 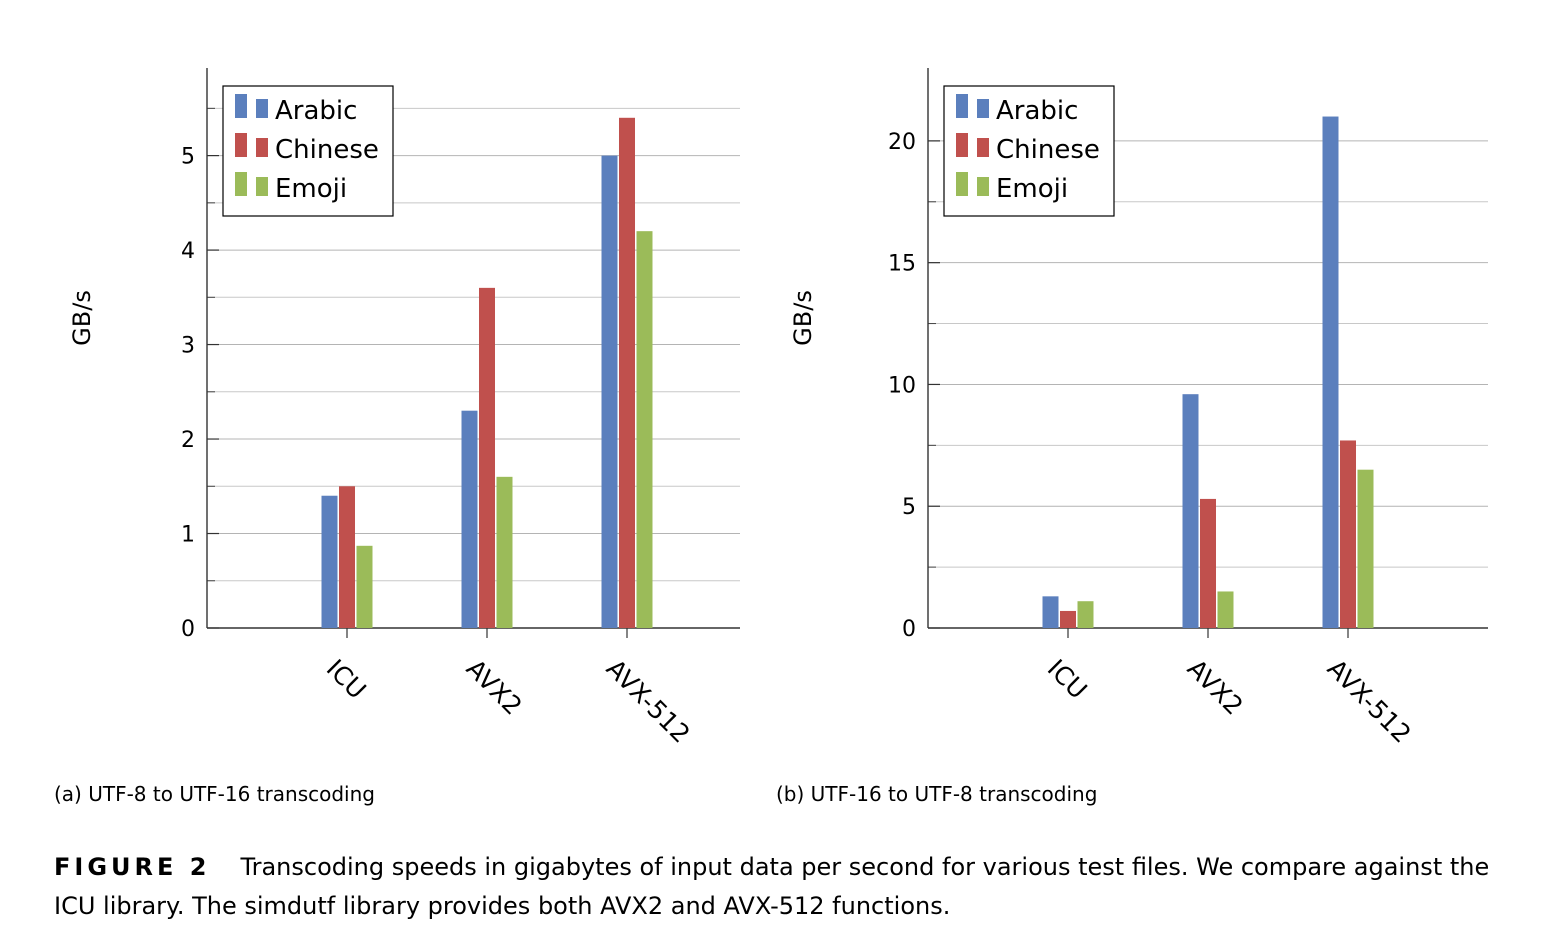 I want to click on y-tick-label: 15, so click(x=902, y=264).